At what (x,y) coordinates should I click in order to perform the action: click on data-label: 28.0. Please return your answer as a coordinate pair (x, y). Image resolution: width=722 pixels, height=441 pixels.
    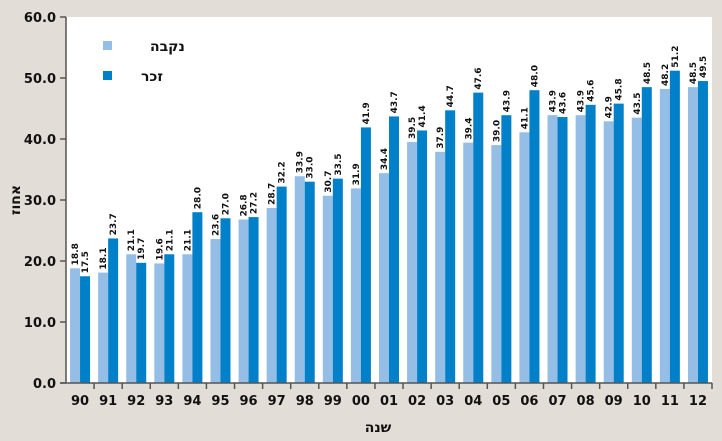
    Looking at the image, I should click on (198, 198).